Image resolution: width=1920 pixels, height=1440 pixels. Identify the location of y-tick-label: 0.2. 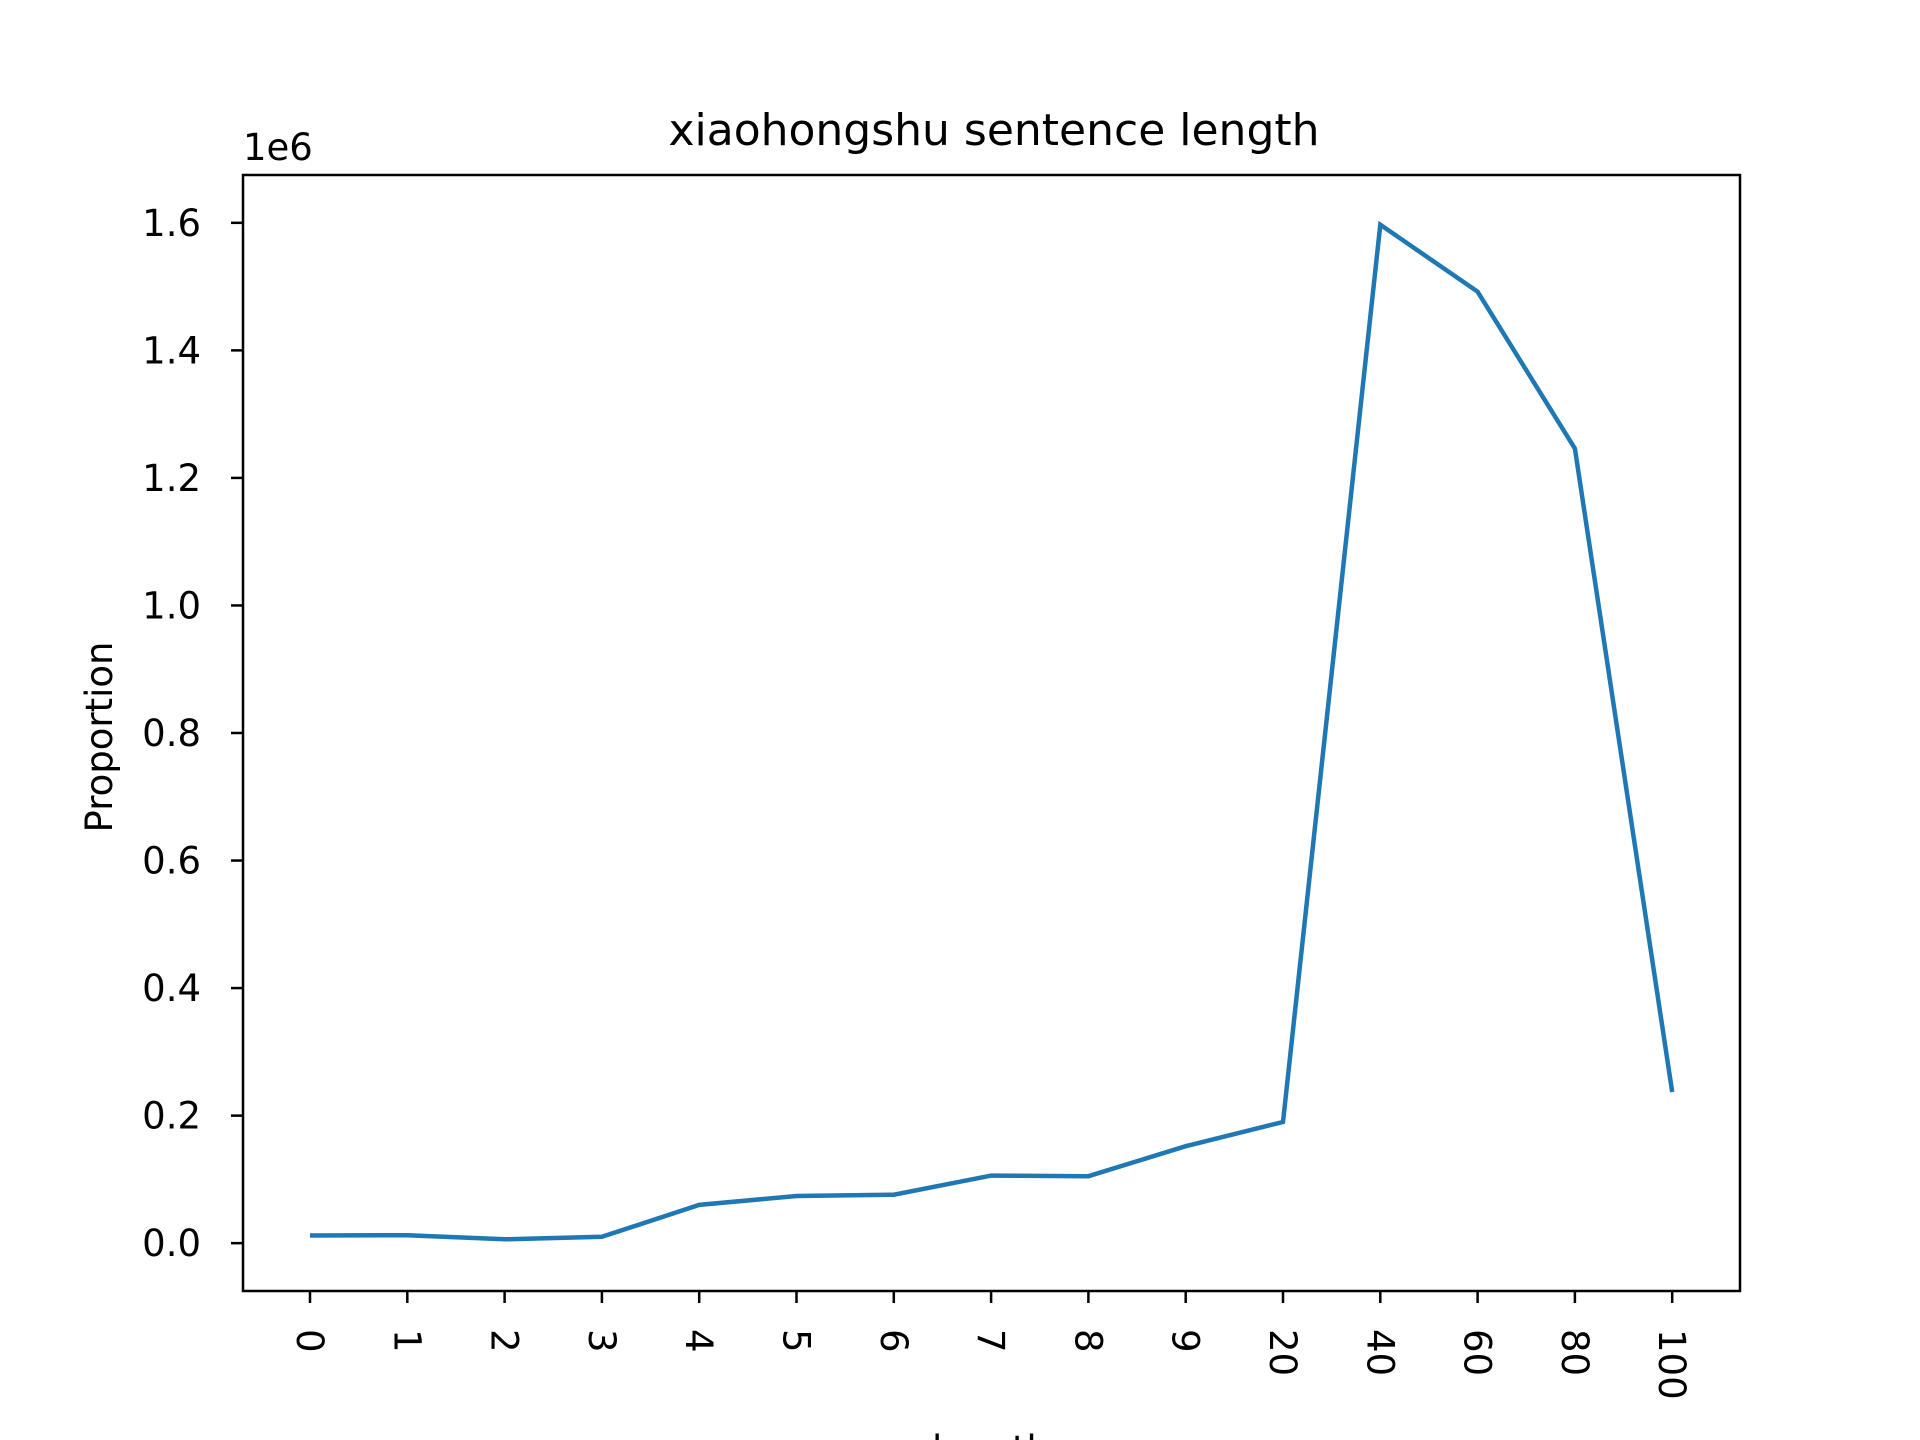
(171, 1116).